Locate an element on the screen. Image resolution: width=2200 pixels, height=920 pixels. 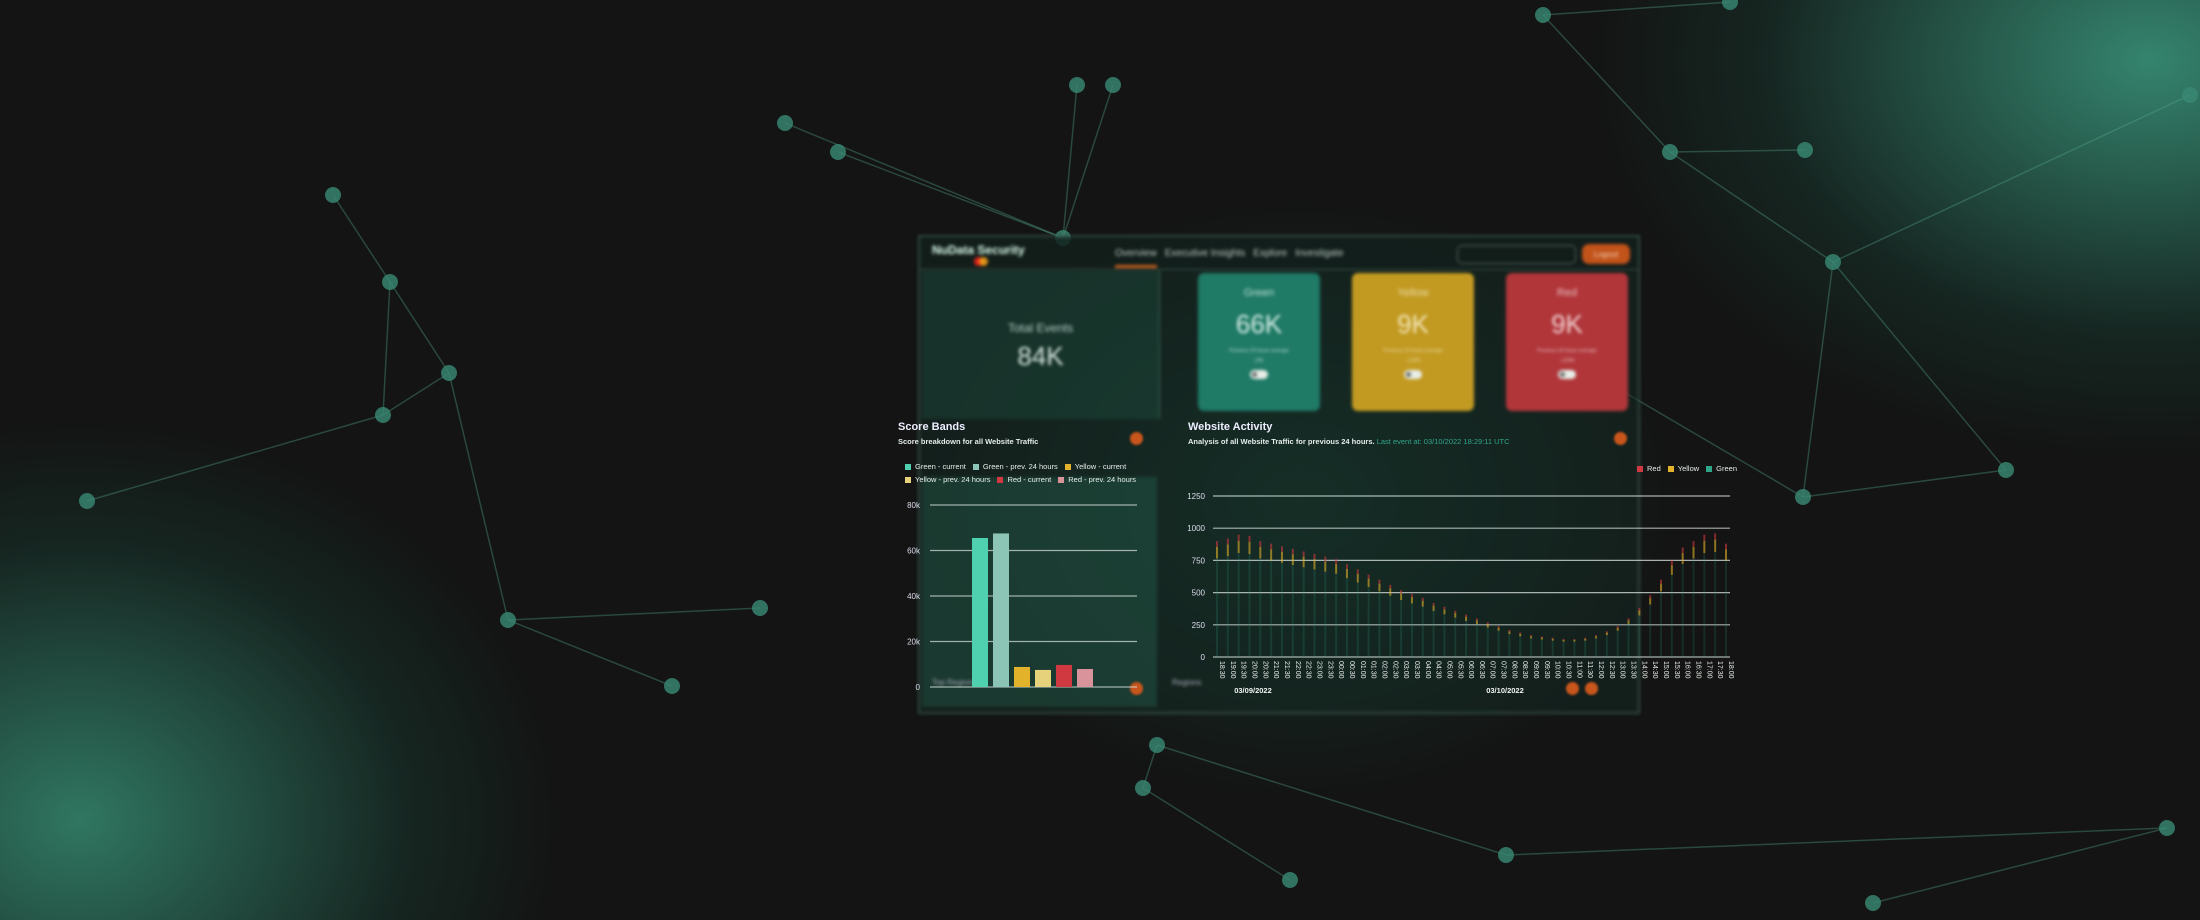
tab-investigate: Investigate is located at coordinates (1319, 253).